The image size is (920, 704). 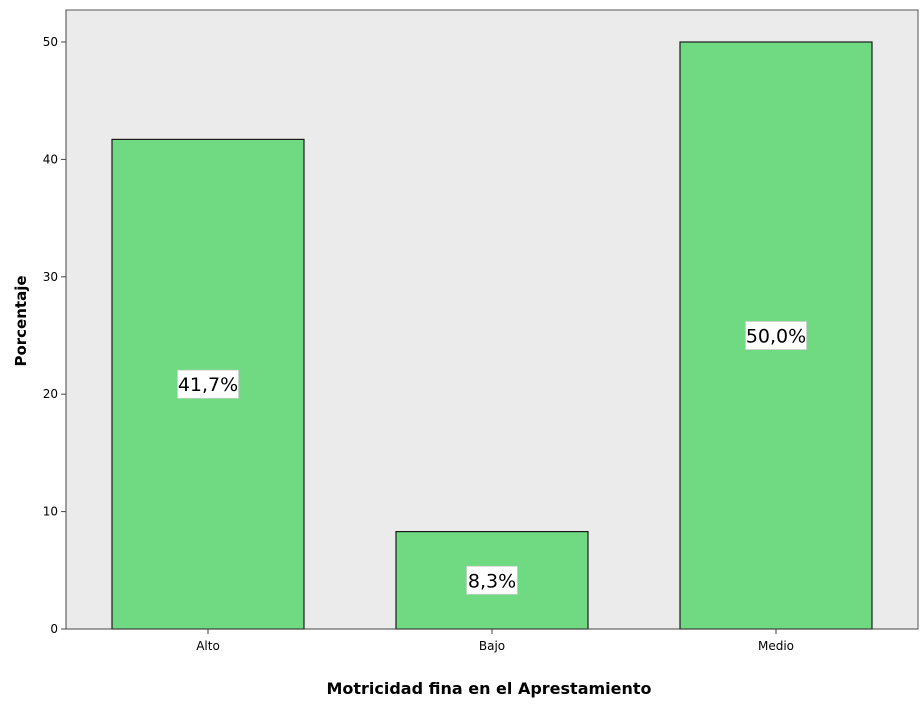 I want to click on data-label: 8,3%, so click(x=492, y=581).